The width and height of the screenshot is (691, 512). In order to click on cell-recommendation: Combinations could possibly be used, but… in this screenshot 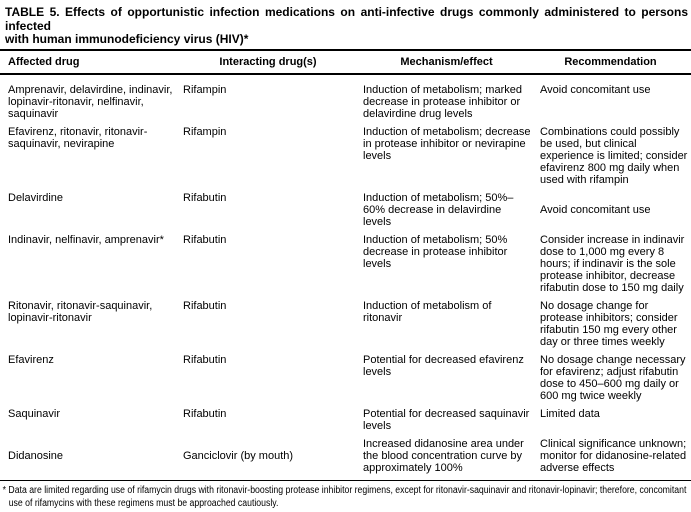, I will do `click(614, 155)`.